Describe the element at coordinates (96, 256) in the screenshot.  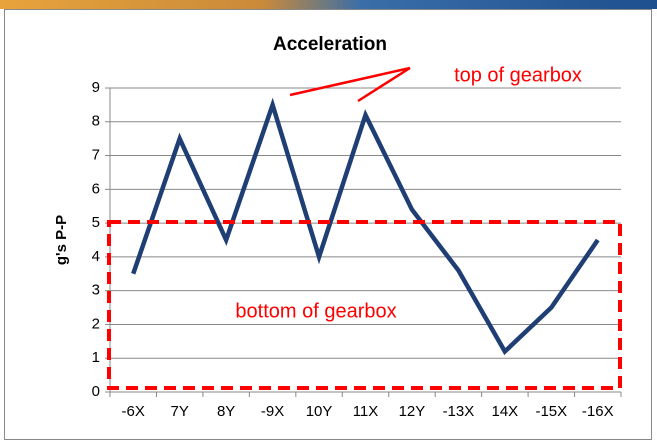
I see `y-tick-label: 4` at that location.